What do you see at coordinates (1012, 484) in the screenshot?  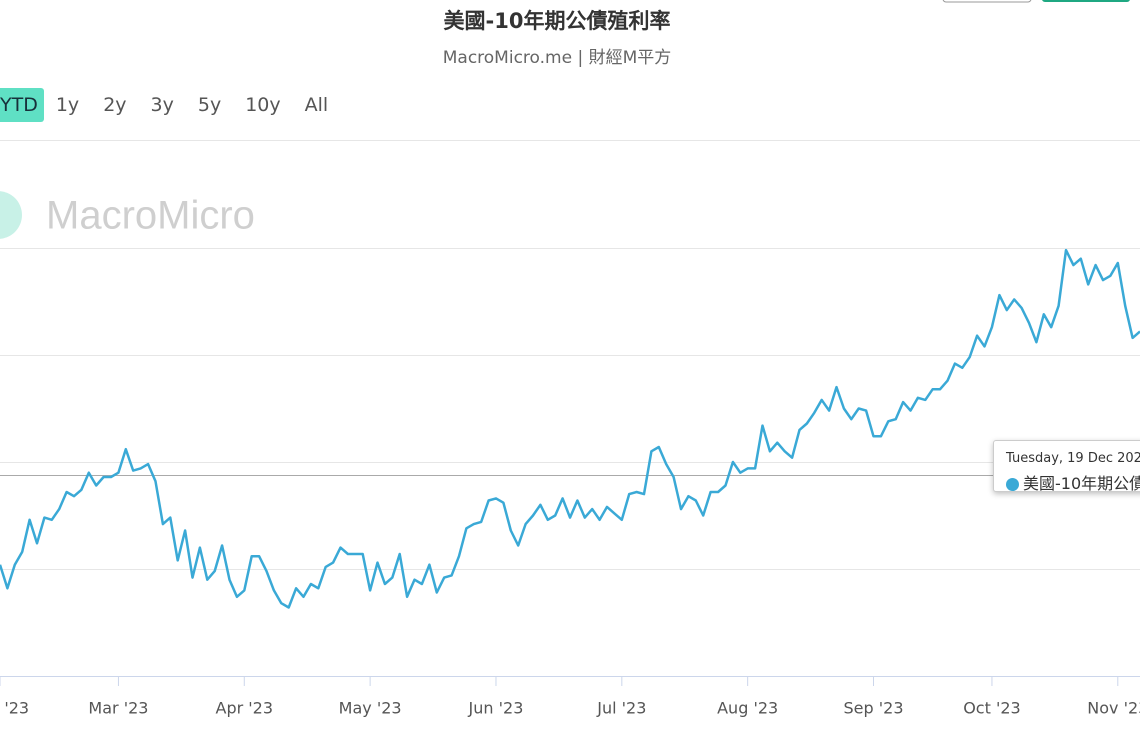 I see `tooltip-dot` at bounding box center [1012, 484].